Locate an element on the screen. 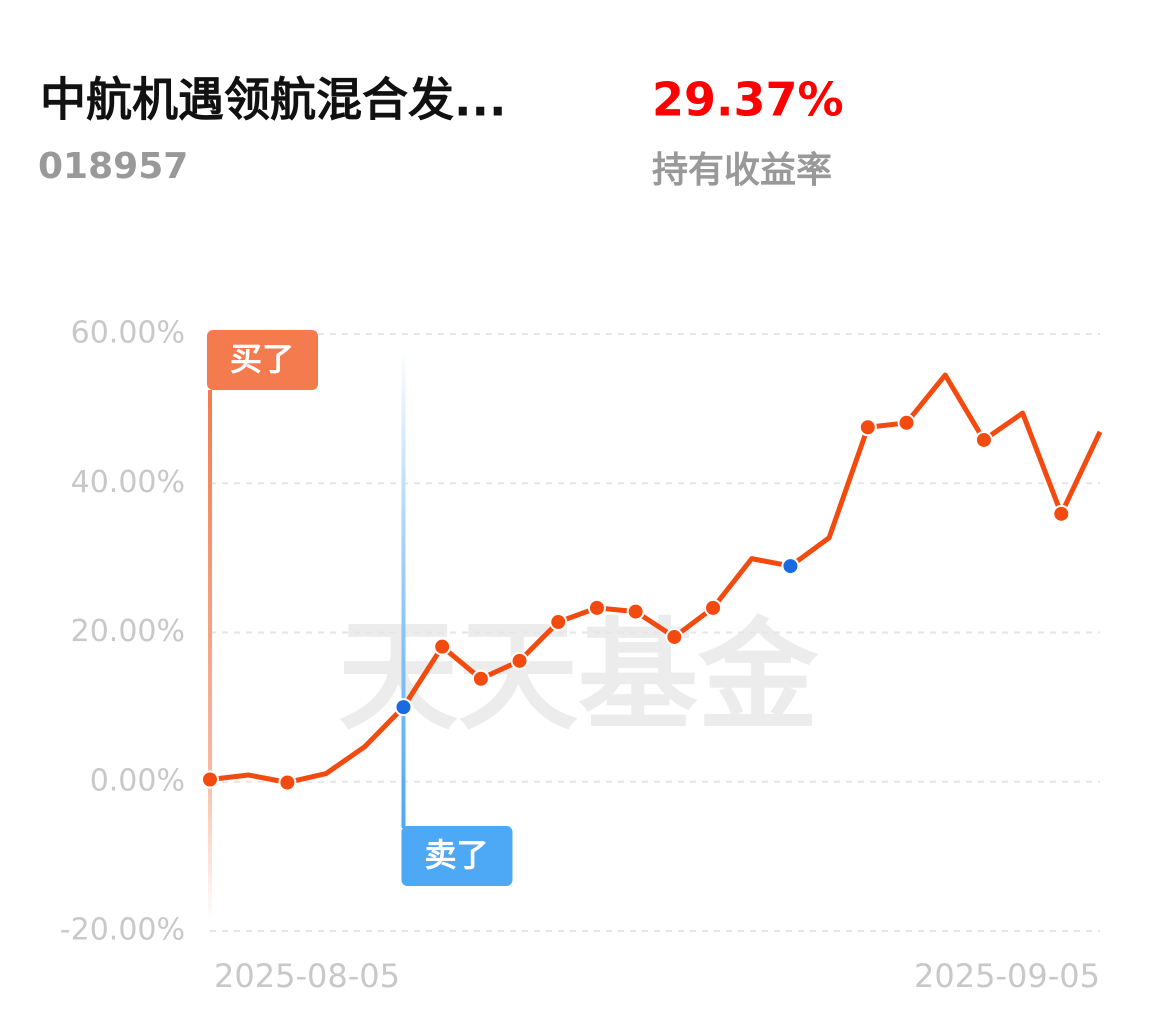 Image resolution: width=1155 pixels, height=1022 pixels. y-tick-label: 20.00% is located at coordinates (128, 631).